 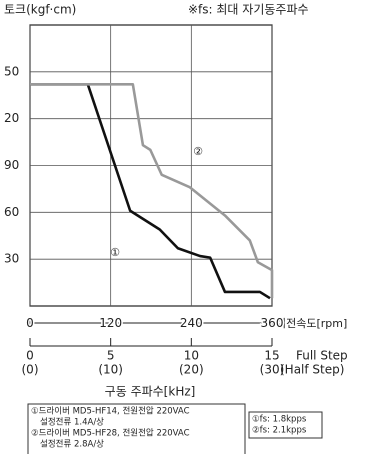 What do you see at coordinates (272, 370) in the screenshot?
I see `half-step-tick-label: (30)` at bounding box center [272, 370].